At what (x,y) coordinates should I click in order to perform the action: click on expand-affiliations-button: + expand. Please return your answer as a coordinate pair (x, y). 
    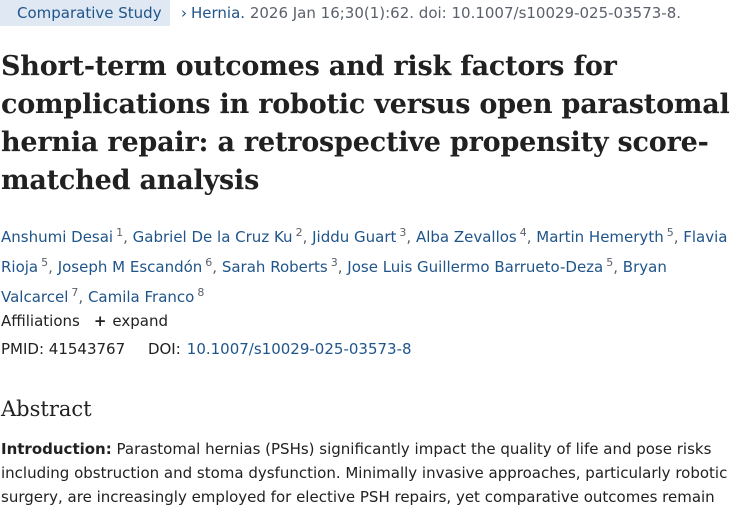
    Looking at the image, I should click on (131, 321).